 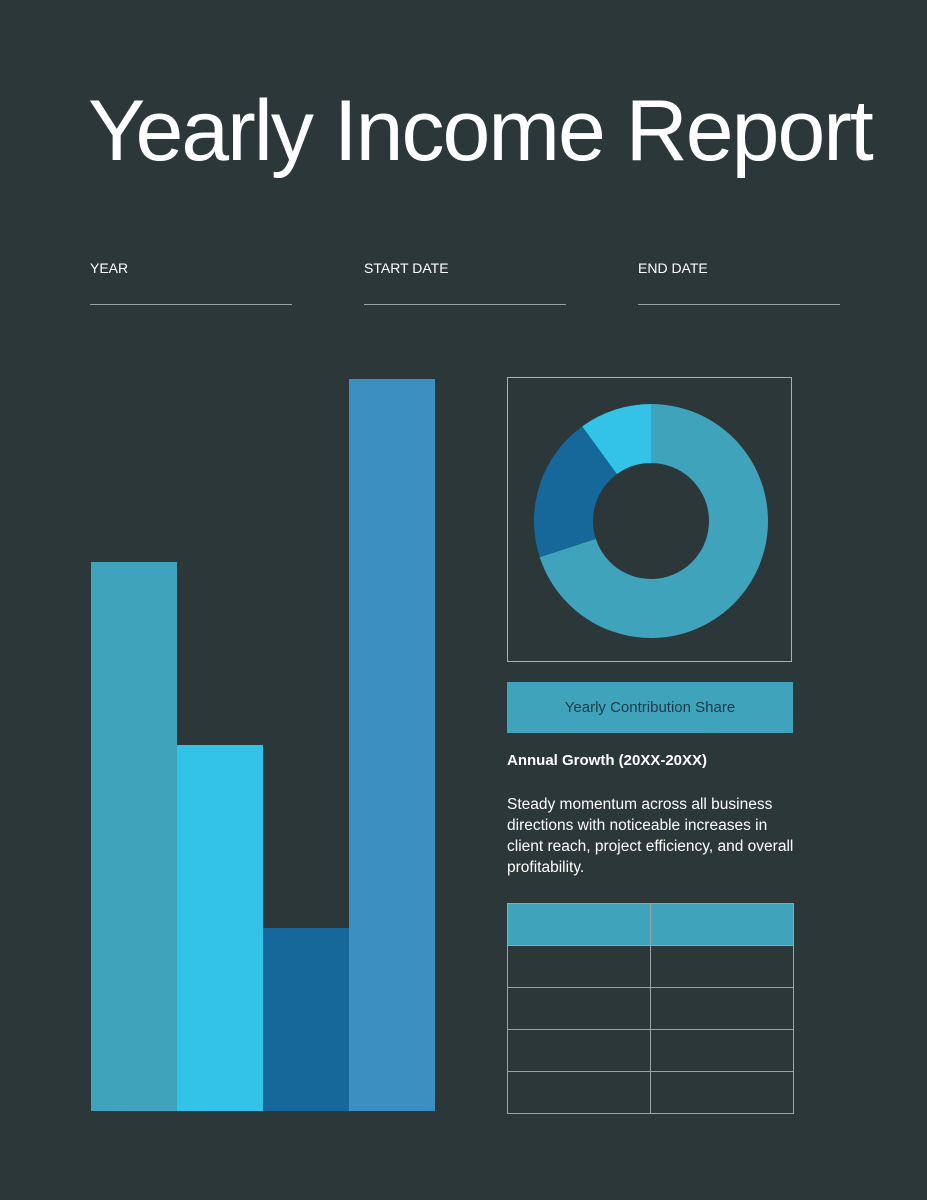 I want to click on data-table, so click(x=650, y=1008).